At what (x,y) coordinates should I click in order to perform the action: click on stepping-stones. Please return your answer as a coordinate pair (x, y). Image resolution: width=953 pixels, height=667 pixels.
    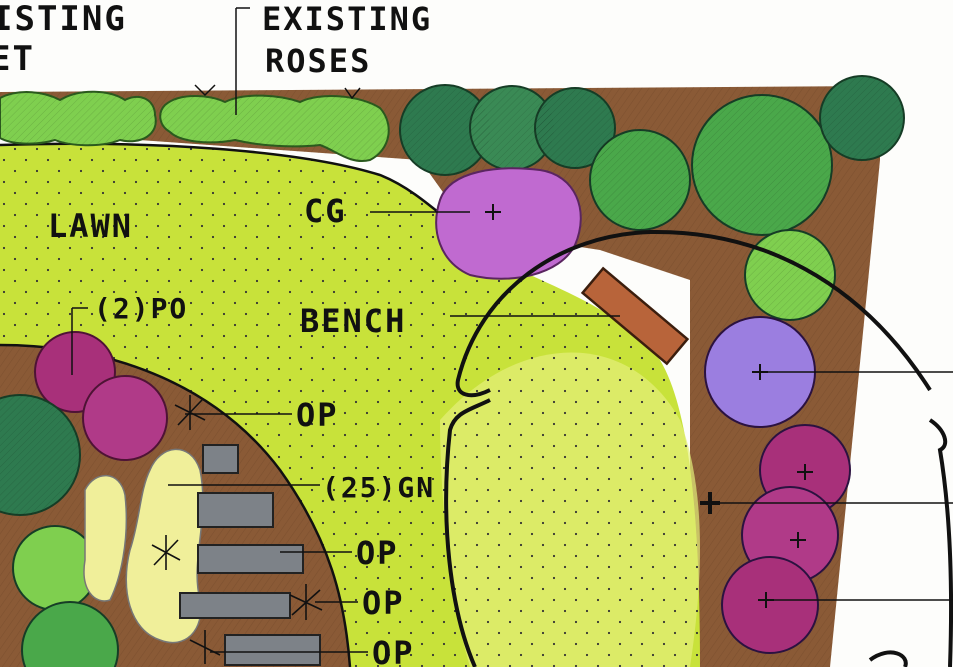
    Looking at the image, I should click on (250, 555).